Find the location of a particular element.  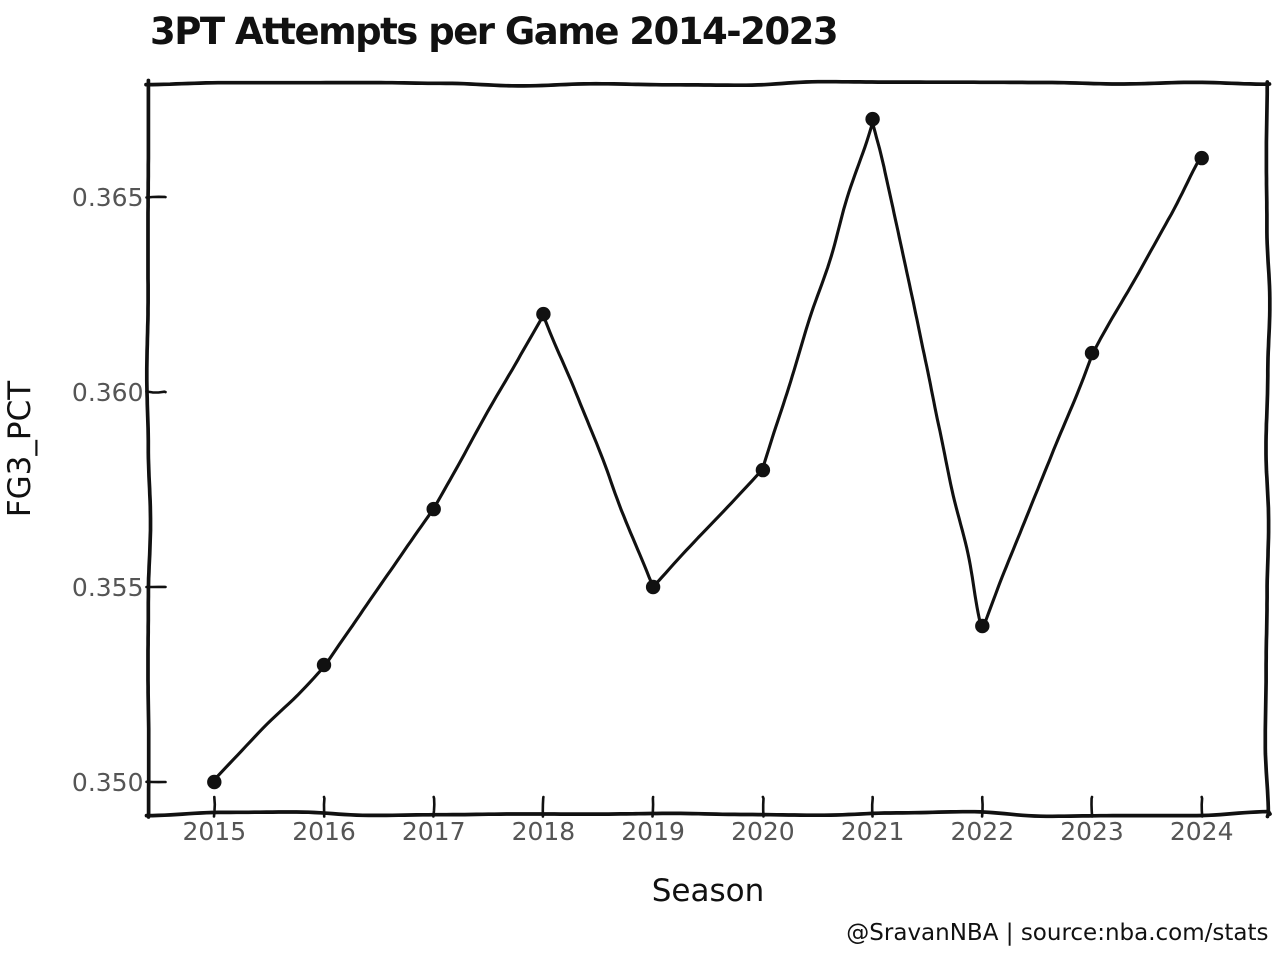

x-tick-label: 2021 is located at coordinates (873, 831).